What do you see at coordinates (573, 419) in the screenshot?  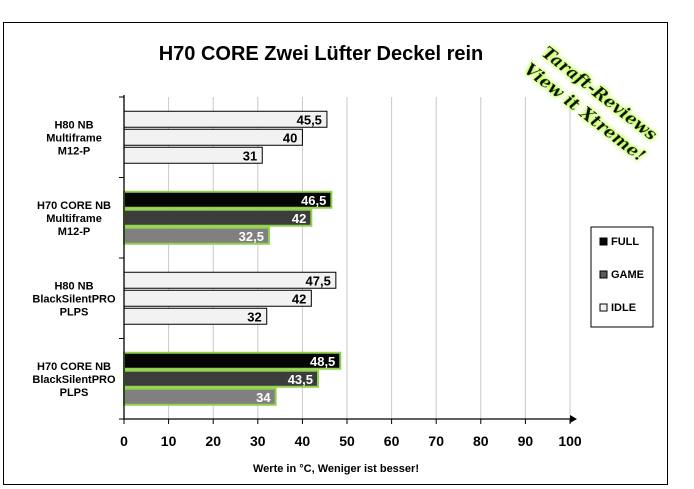 I see `x-axis-arrow` at bounding box center [573, 419].